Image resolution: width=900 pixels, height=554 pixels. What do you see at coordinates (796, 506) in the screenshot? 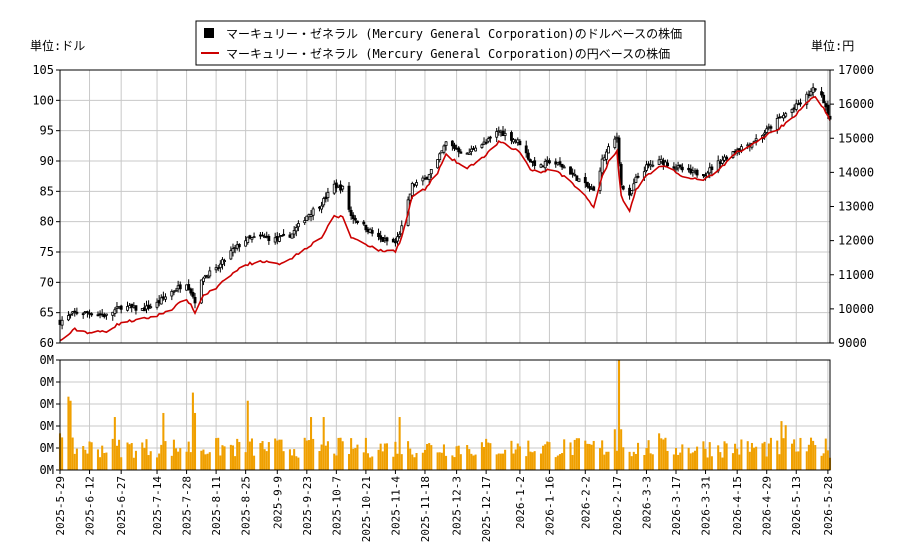
I see `x-tick-label: 2026-5-13` at bounding box center [796, 506].